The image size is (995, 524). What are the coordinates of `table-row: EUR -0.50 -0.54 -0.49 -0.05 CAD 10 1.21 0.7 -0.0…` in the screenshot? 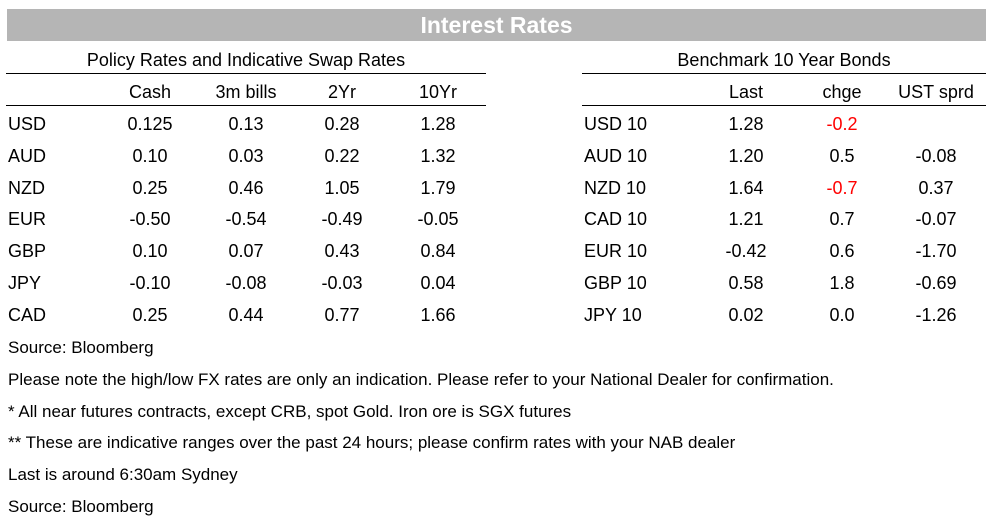 It's located at (497, 219).